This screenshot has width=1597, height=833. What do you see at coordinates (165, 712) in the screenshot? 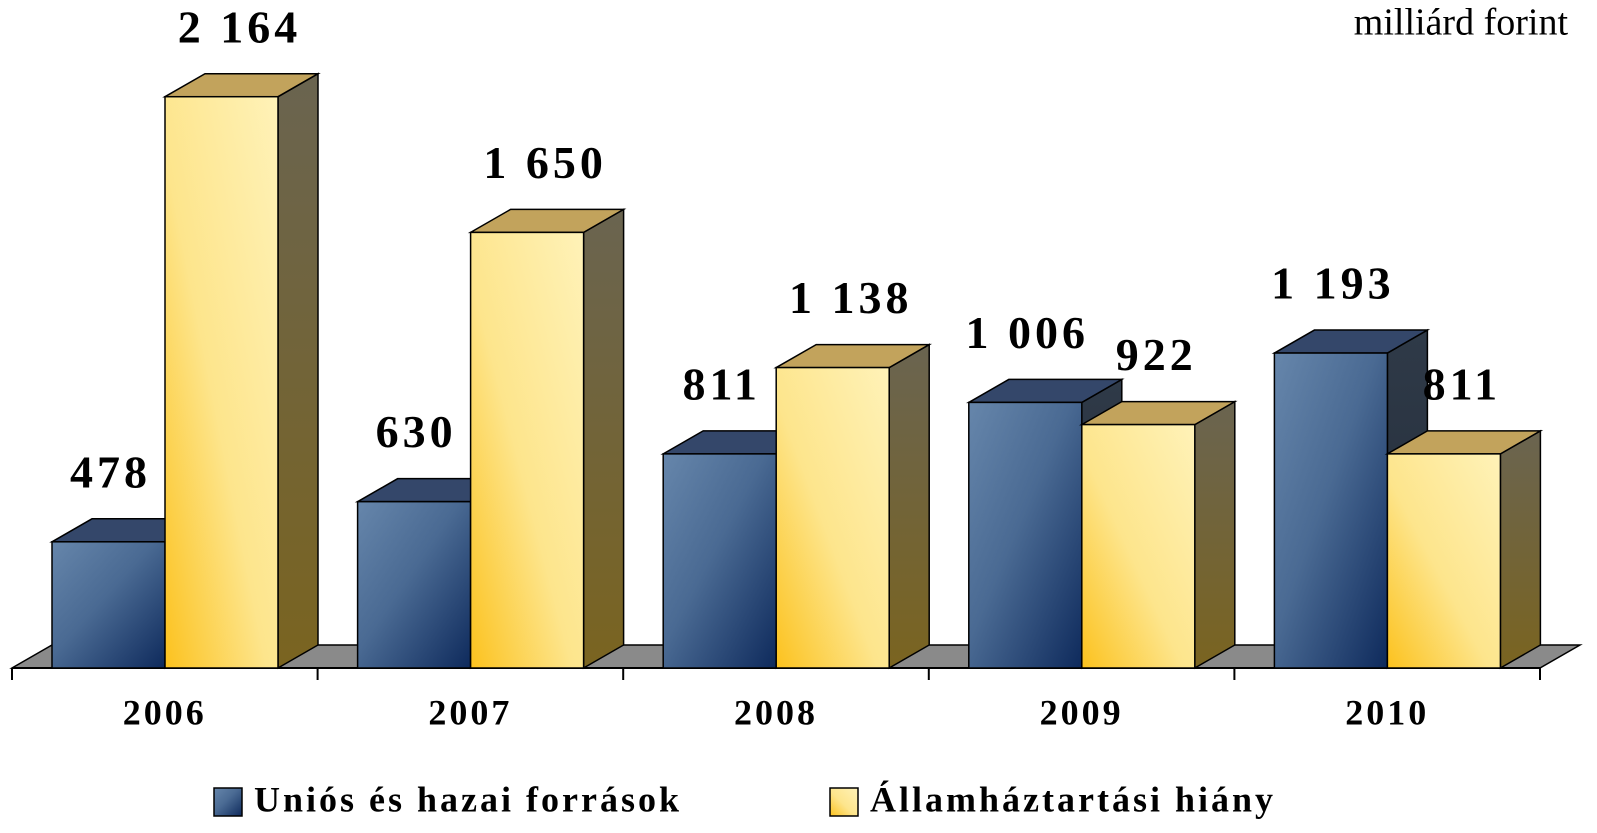
I see `x-tick-label: 2006` at bounding box center [165, 712].